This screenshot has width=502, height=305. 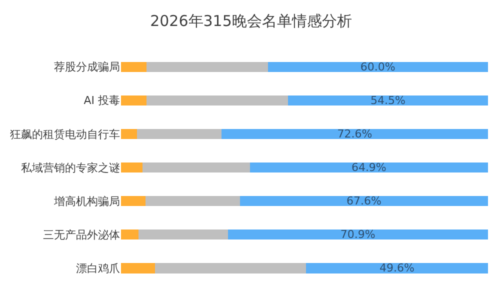 I want to click on y-tick-label: 三无产品外泌体, so click(x=81, y=235).